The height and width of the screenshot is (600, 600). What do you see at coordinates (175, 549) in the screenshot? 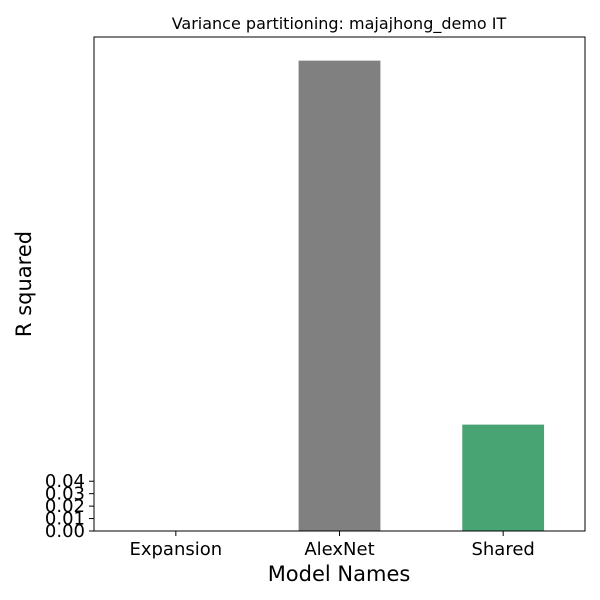
I see `x-tick-label-expansion: Expansion` at bounding box center [175, 549].